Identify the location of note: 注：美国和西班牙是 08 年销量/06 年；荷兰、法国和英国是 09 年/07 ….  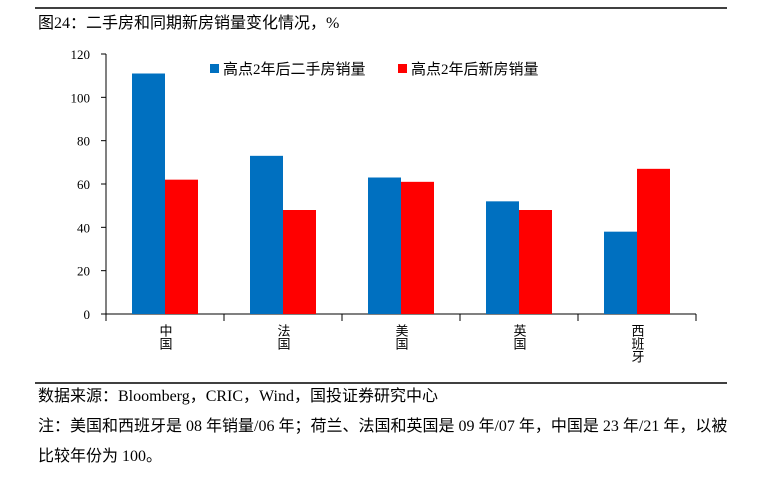
(383, 441).